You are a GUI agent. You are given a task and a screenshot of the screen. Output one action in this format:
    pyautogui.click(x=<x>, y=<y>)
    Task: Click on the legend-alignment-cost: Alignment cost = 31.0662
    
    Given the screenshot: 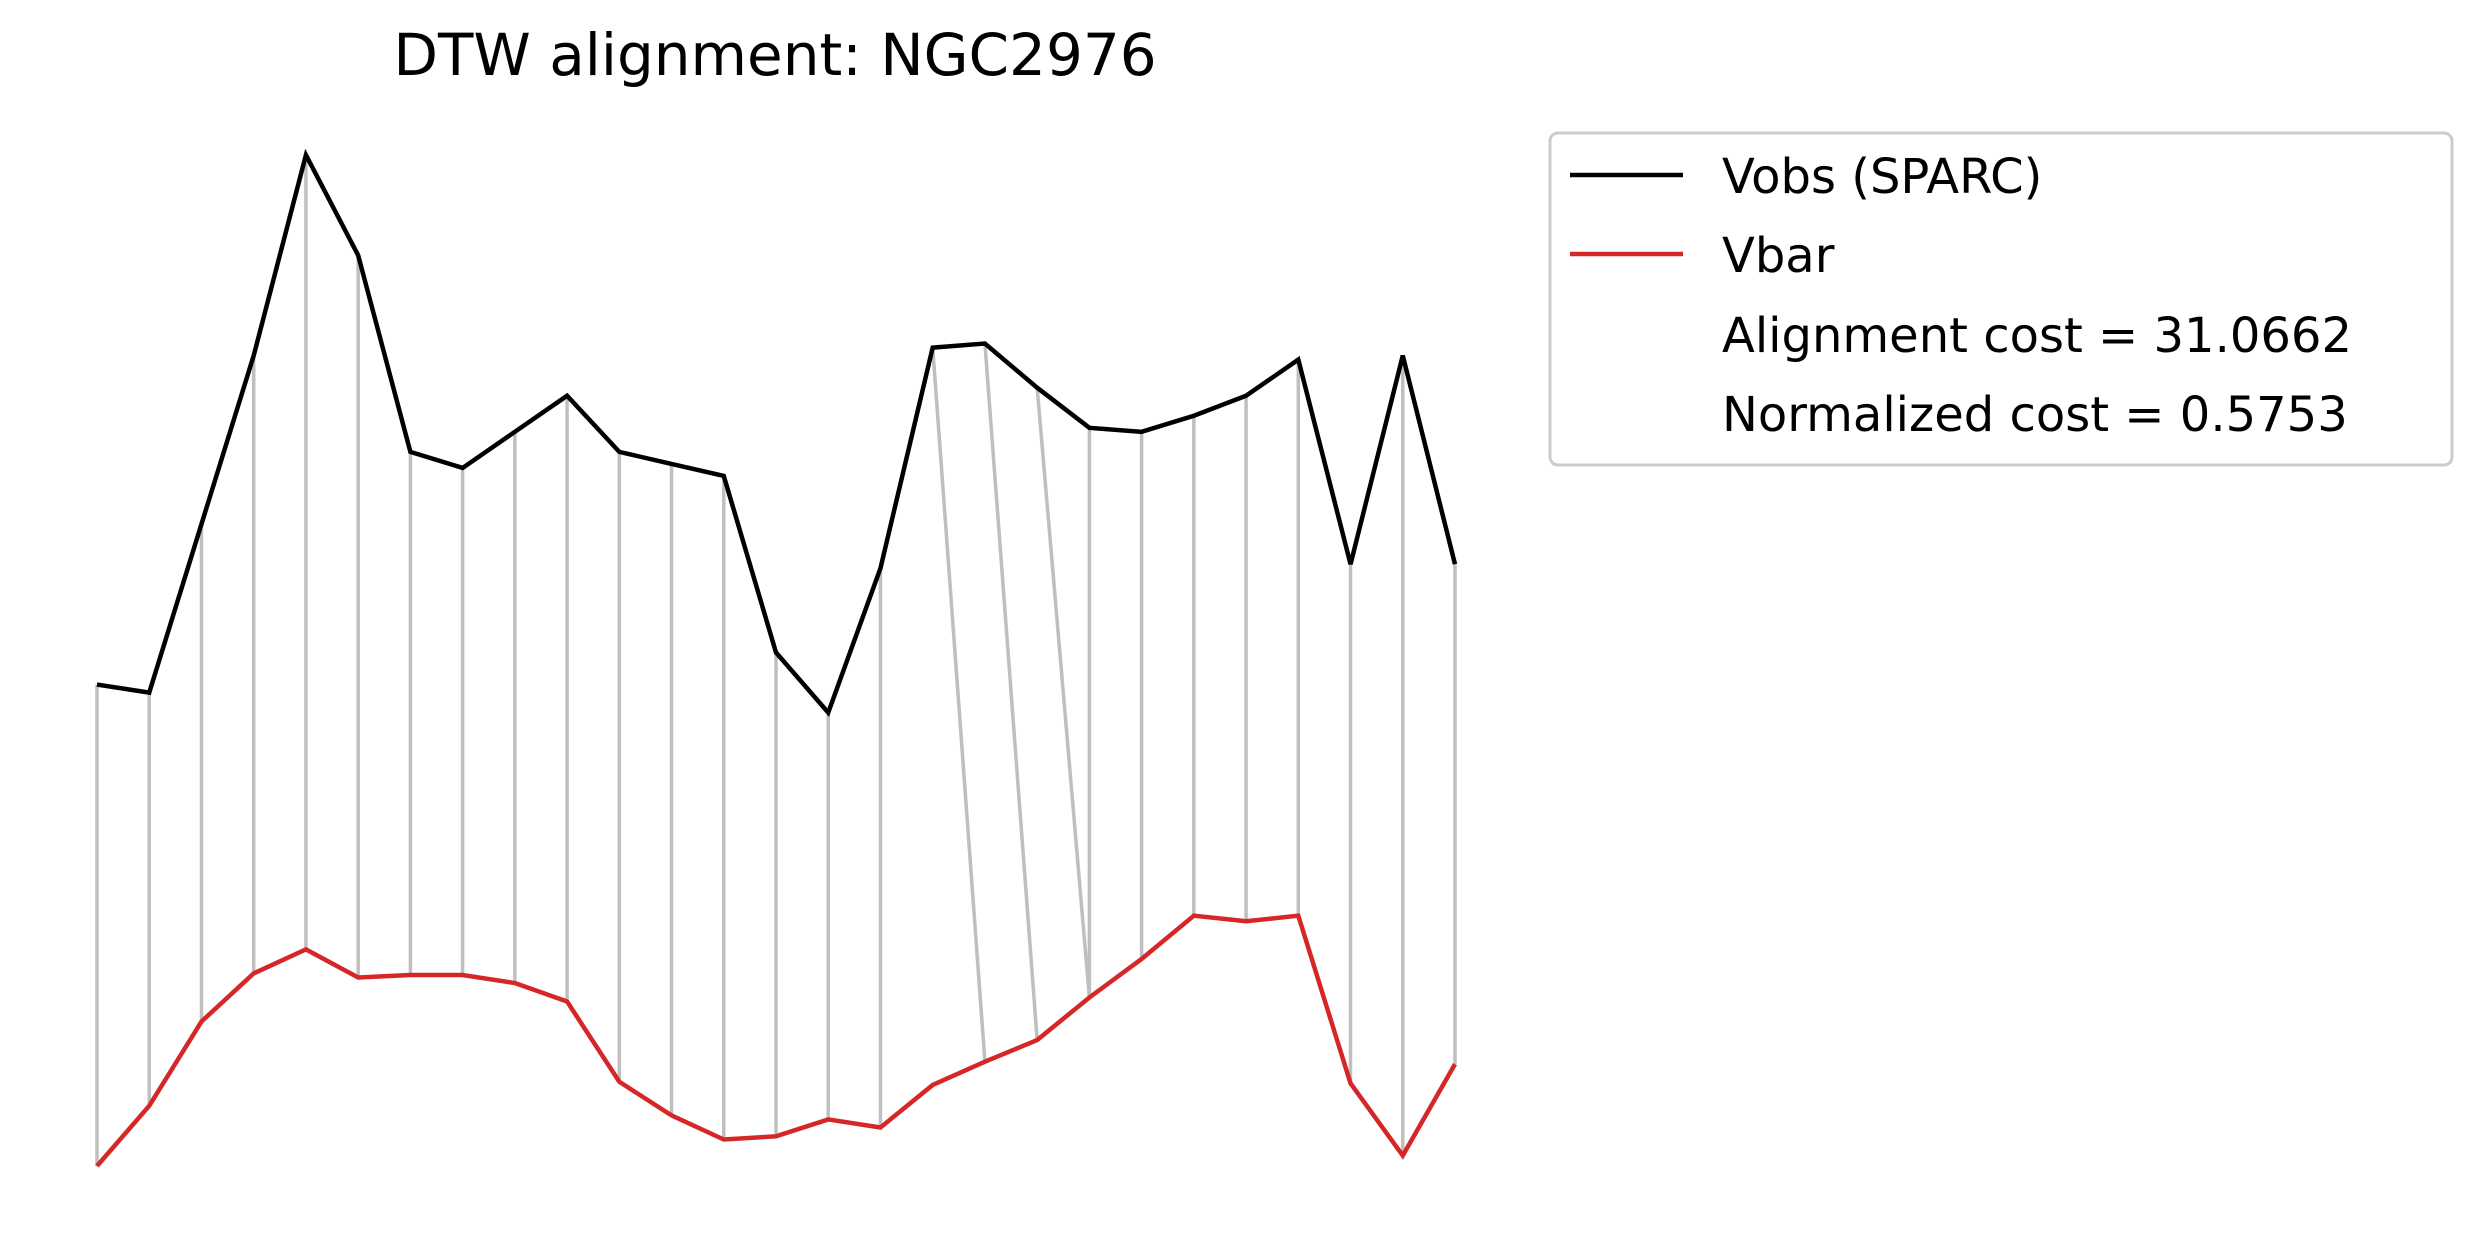 What is the action you would take?
    pyautogui.click(x=2037, y=336)
    